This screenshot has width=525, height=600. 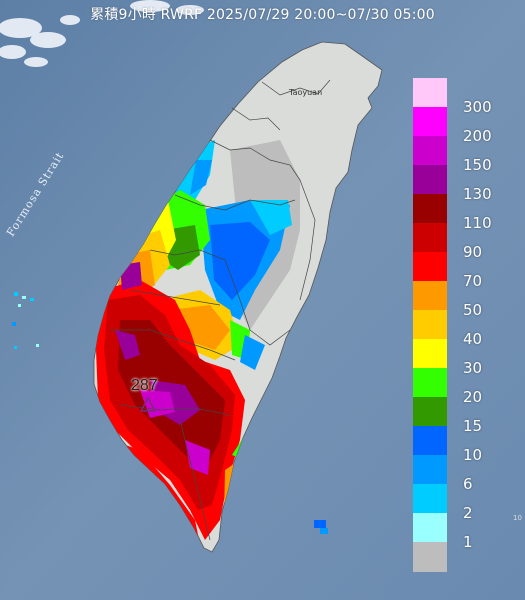 I want to click on legend-label: 20, so click(x=473, y=397).